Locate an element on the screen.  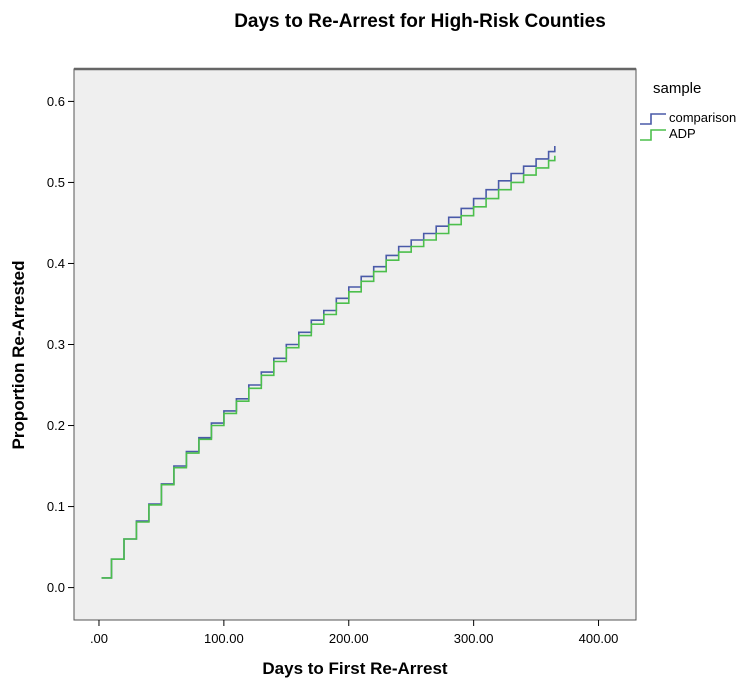
y-axis-label: Proportion Re-Arrested is located at coordinates (18, 355).